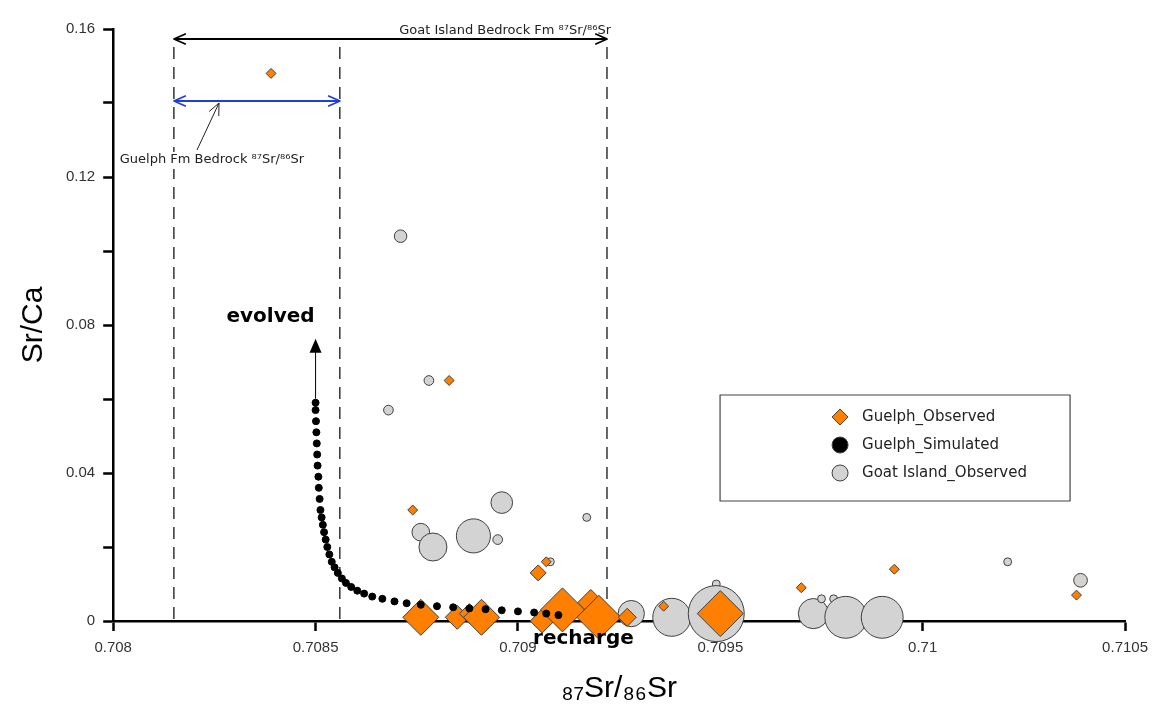 The width and height of the screenshot is (1156, 713). Describe the element at coordinates (505, 29) in the screenshot. I see `annotation: Goat Island Bedrock Fm ⁸⁷Sr/⁸⁶Sr` at that location.